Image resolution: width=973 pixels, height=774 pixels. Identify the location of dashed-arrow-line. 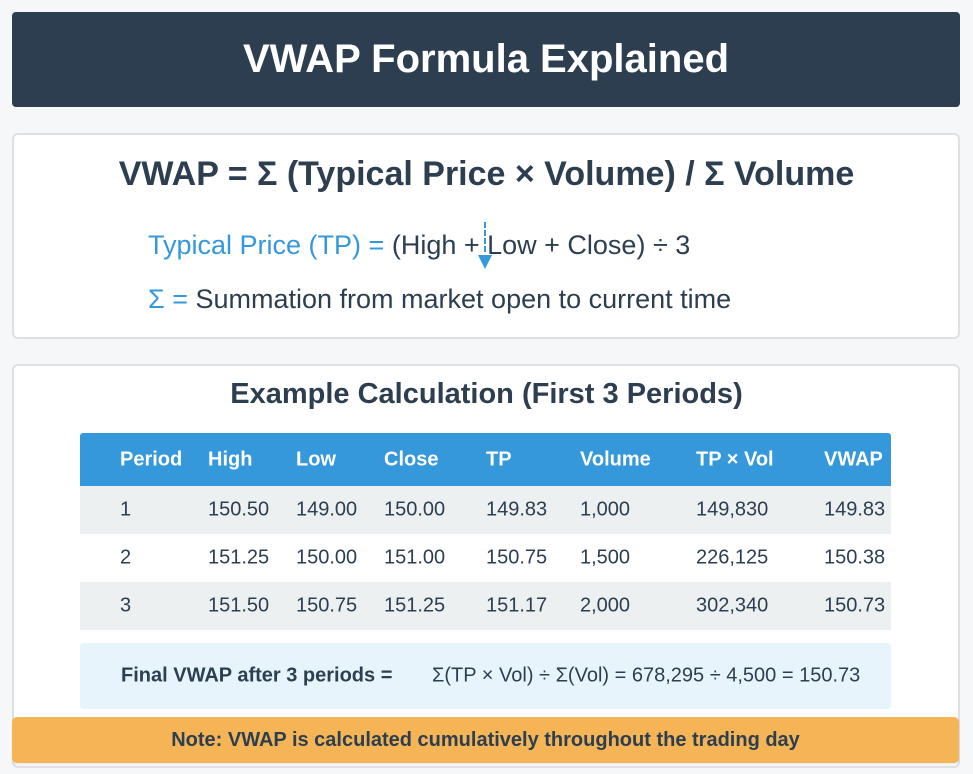
(486, 237).